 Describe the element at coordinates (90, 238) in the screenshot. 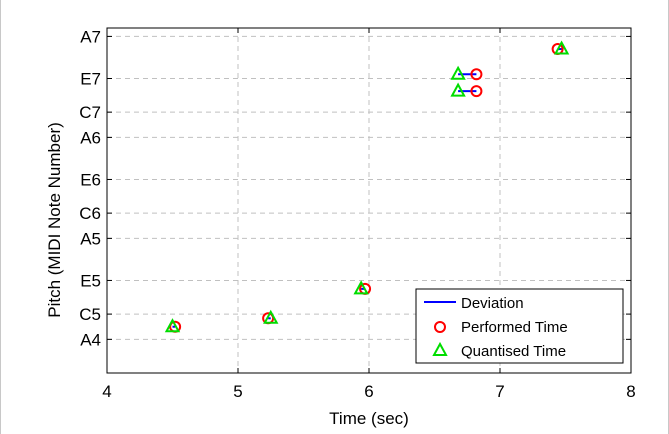

I see `y-tick-label: A5` at that location.